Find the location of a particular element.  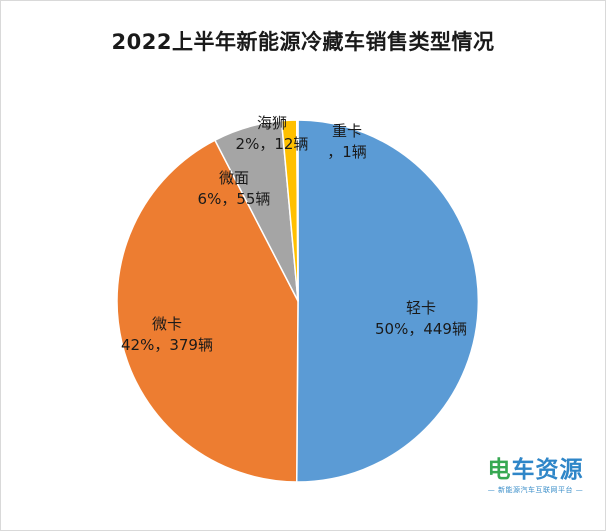

watermark-brand: 电车资源 is located at coordinates (535, 467).